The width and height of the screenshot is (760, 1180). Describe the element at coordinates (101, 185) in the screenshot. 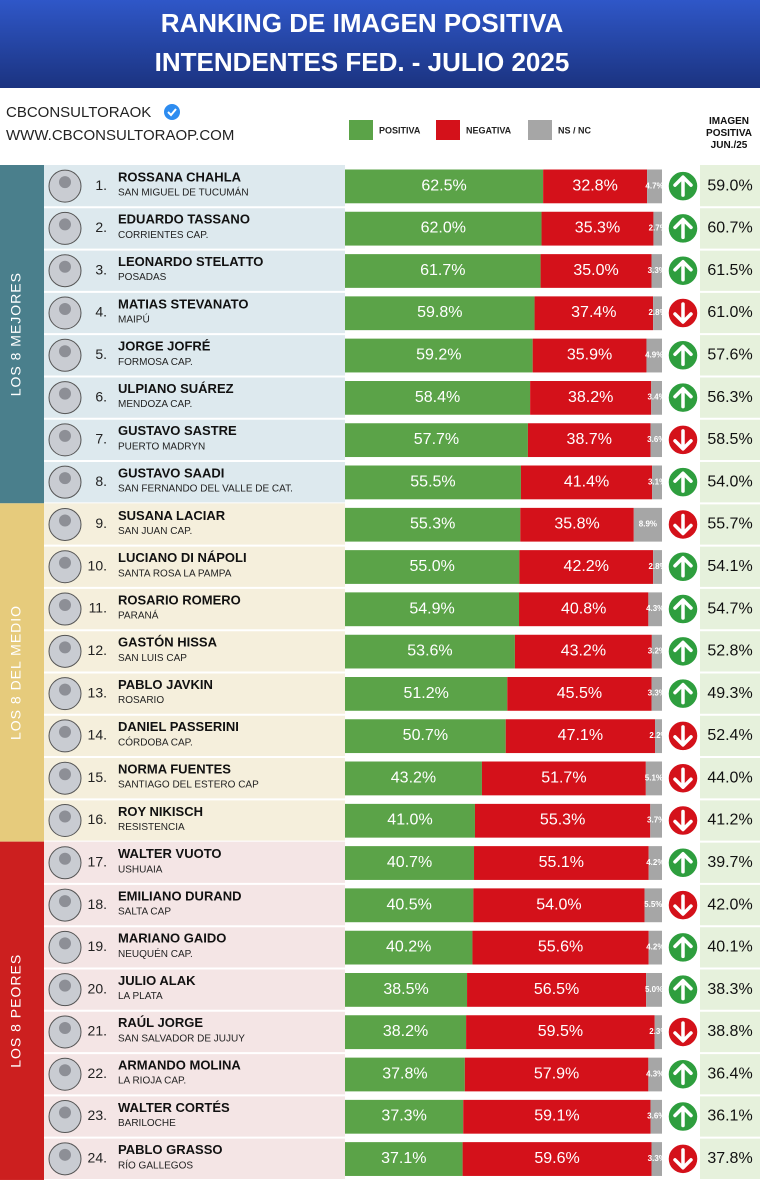

I see `rank: 1.` at that location.